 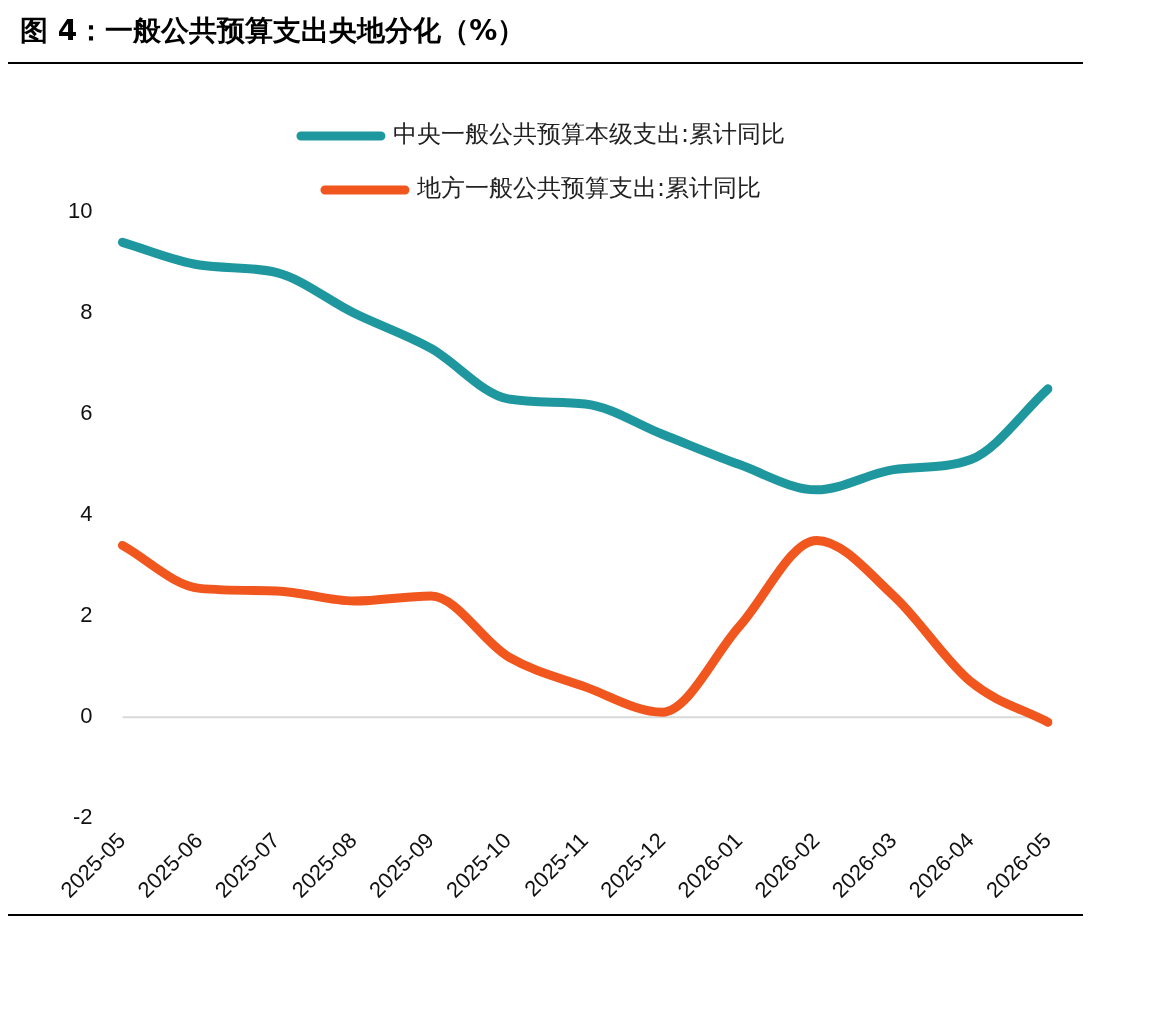 I want to click on legend-label: 中央一般公共预算本级支出:累计同比, so click(x=589, y=134).